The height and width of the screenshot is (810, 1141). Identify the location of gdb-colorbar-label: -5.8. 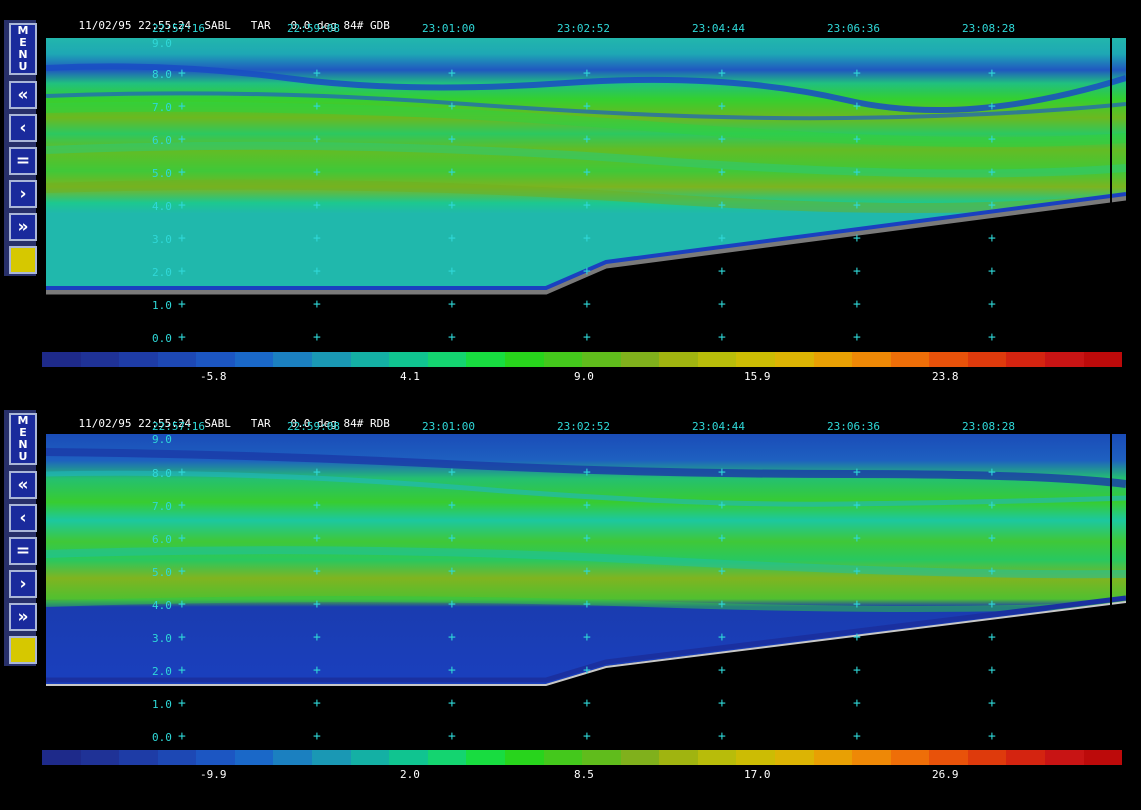
(213, 376).